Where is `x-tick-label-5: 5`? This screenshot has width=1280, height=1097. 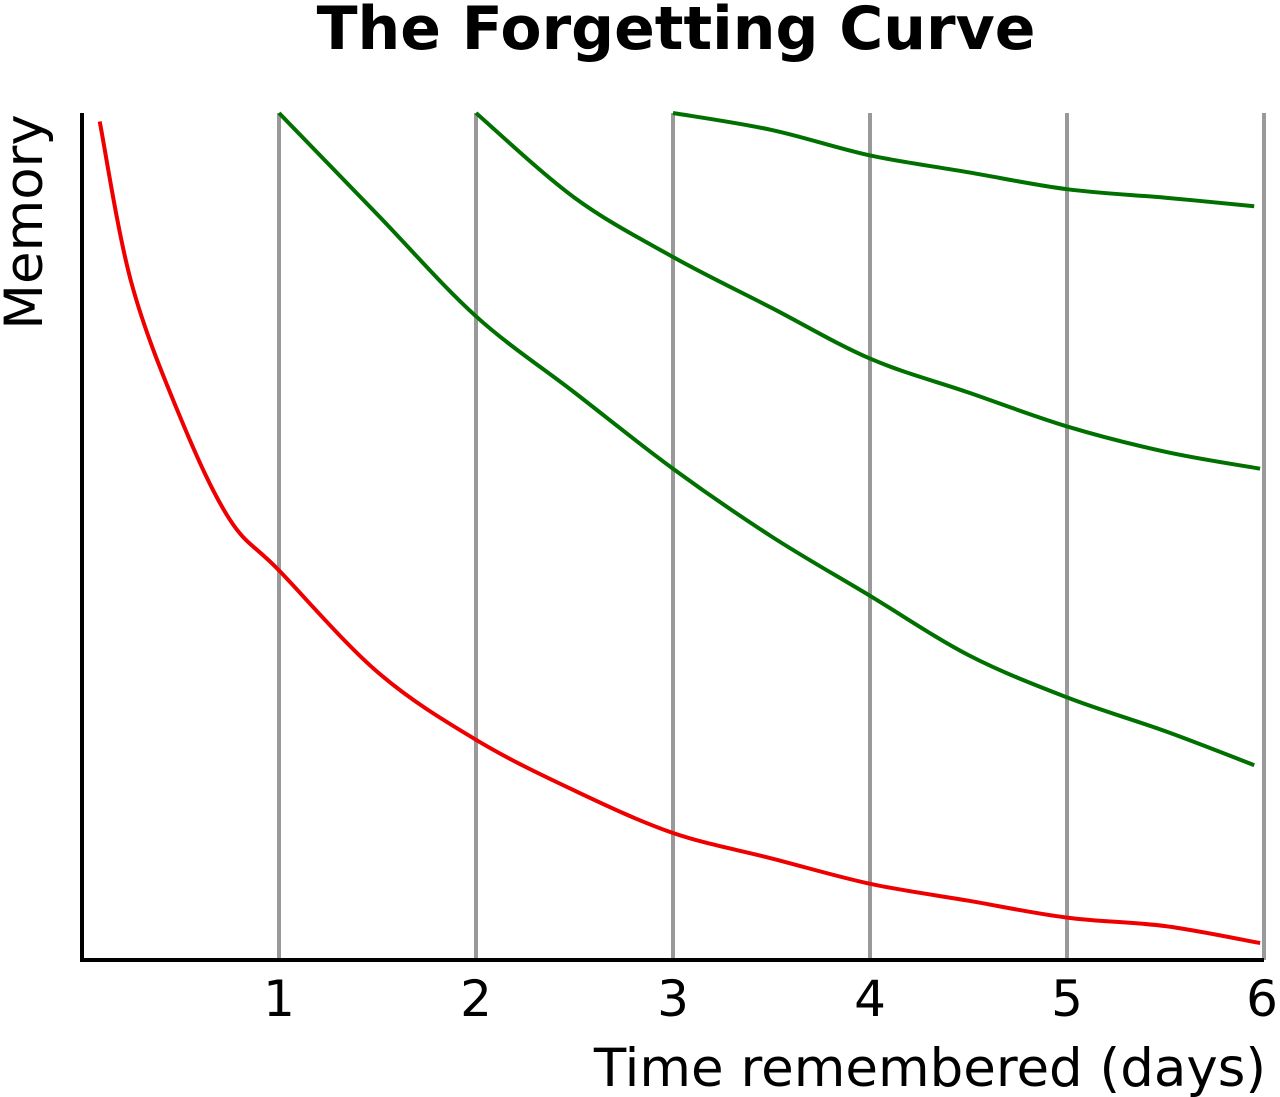 x-tick-label-5: 5 is located at coordinates (1067, 999).